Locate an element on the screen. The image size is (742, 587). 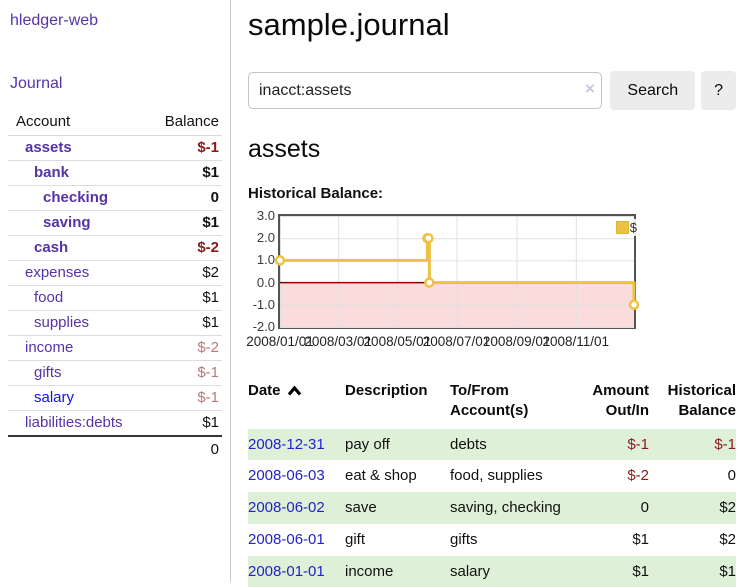
clear-search-icon: × is located at coordinates (590, 88).